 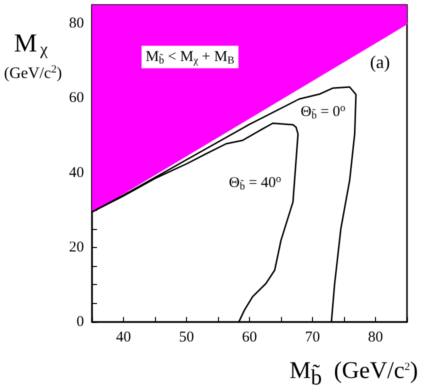 I want to click on x-tick-label: 70, so click(x=312, y=338).